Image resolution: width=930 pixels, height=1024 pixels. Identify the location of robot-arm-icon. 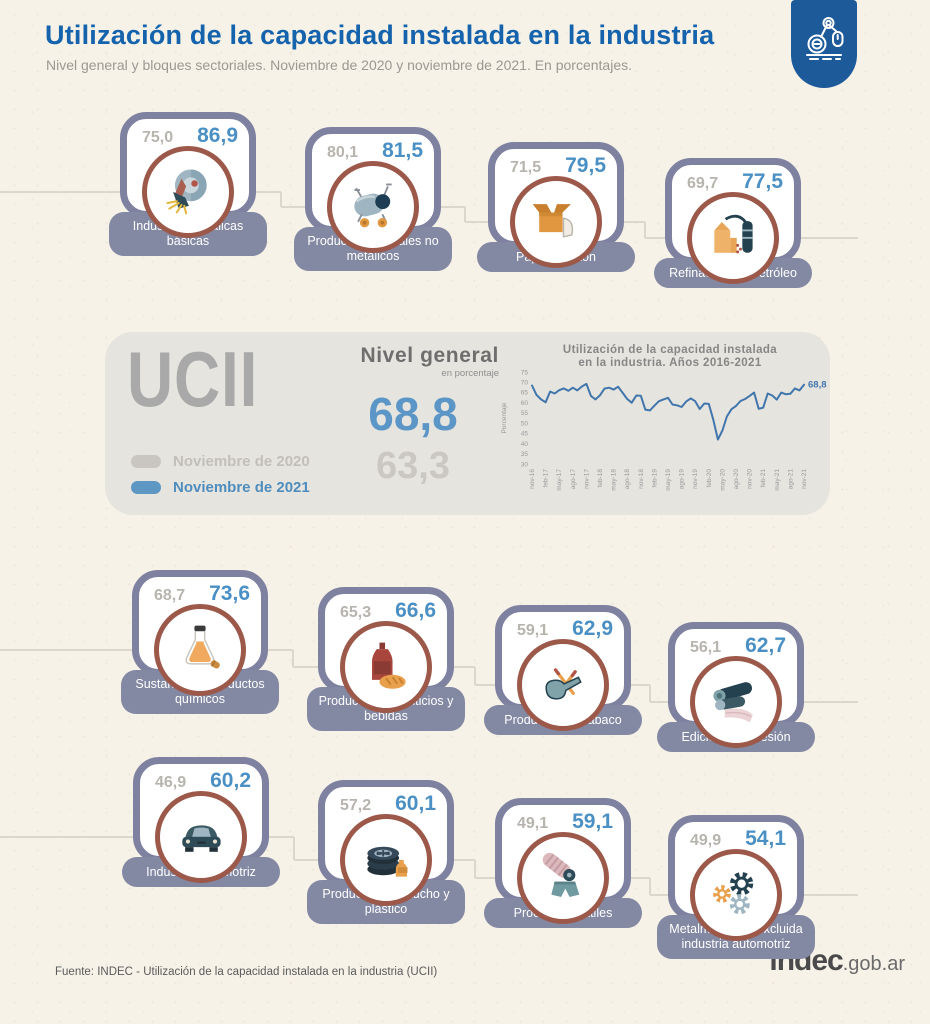
(824, 34).